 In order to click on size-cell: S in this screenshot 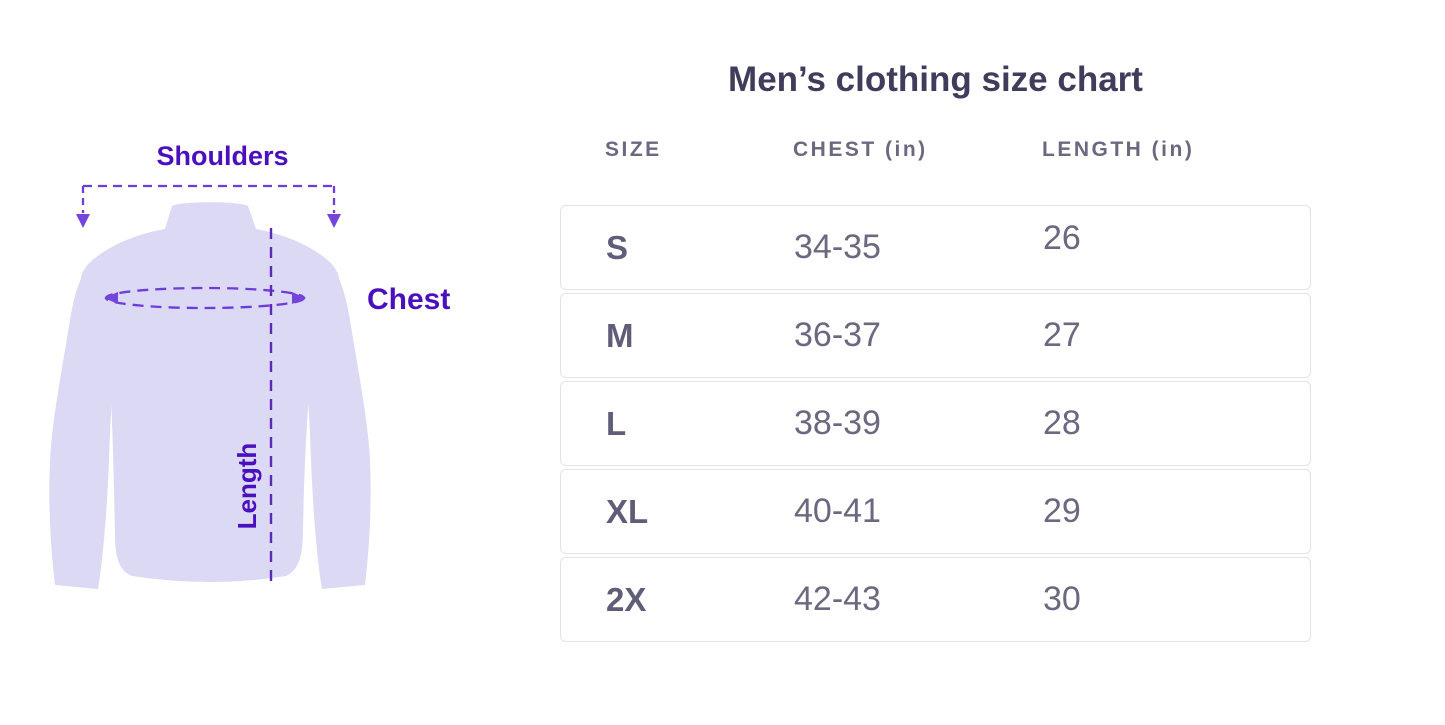, I will do `click(617, 247)`.